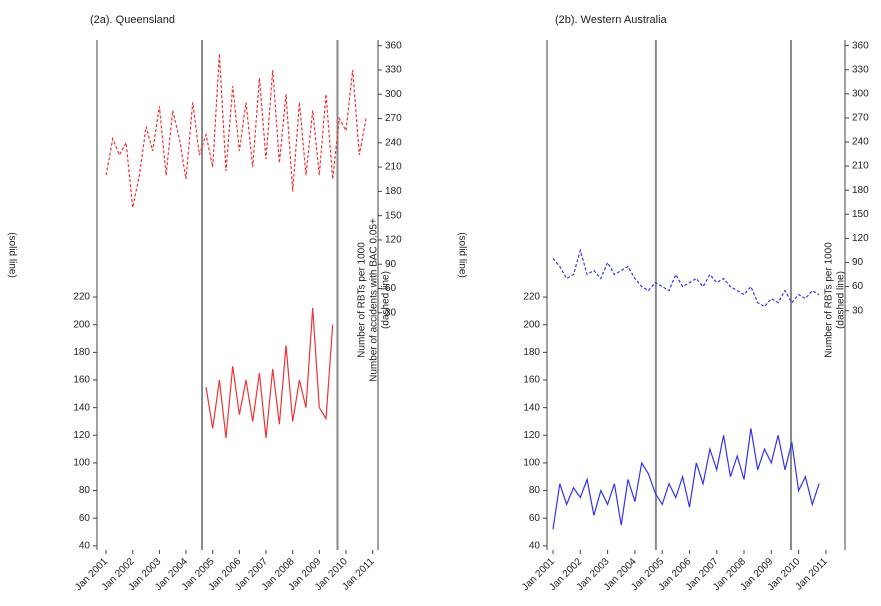 This screenshot has height=606, width=881. What do you see at coordinates (374, 300) in the screenshot?
I see `y2-axis-label: Number of accidents with BAC 0.05+` at bounding box center [374, 300].